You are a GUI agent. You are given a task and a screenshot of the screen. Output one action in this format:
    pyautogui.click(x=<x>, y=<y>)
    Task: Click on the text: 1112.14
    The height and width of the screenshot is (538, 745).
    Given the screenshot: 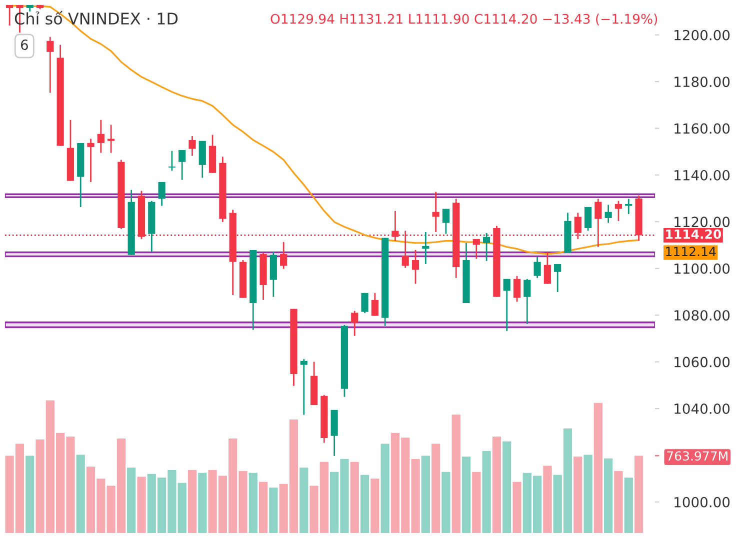 What is the action you would take?
    pyautogui.click(x=691, y=251)
    